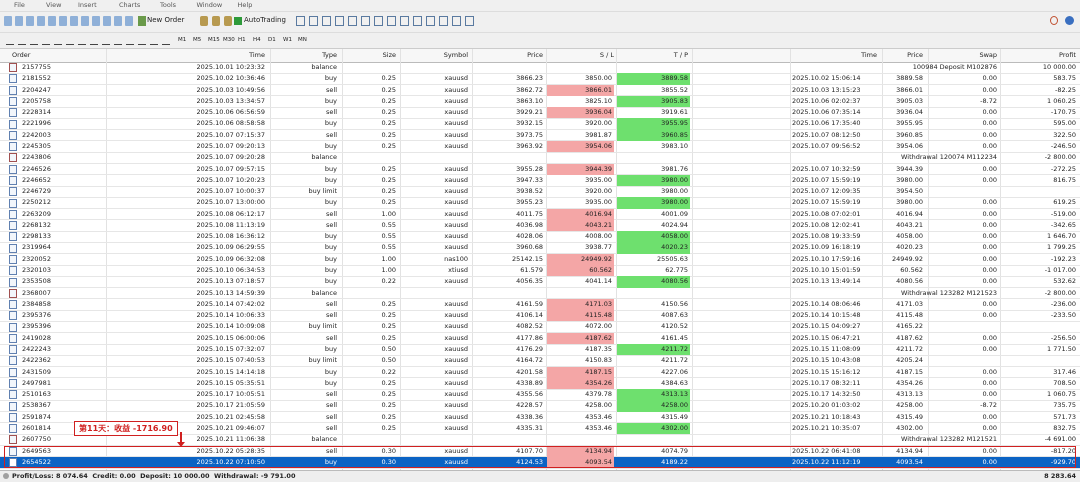 Image resolution: width=1080 pixels, height=482 pixels. Describe the element at coordinates (21, 55) in the screenshot. I see `column-header: Order` at that location.